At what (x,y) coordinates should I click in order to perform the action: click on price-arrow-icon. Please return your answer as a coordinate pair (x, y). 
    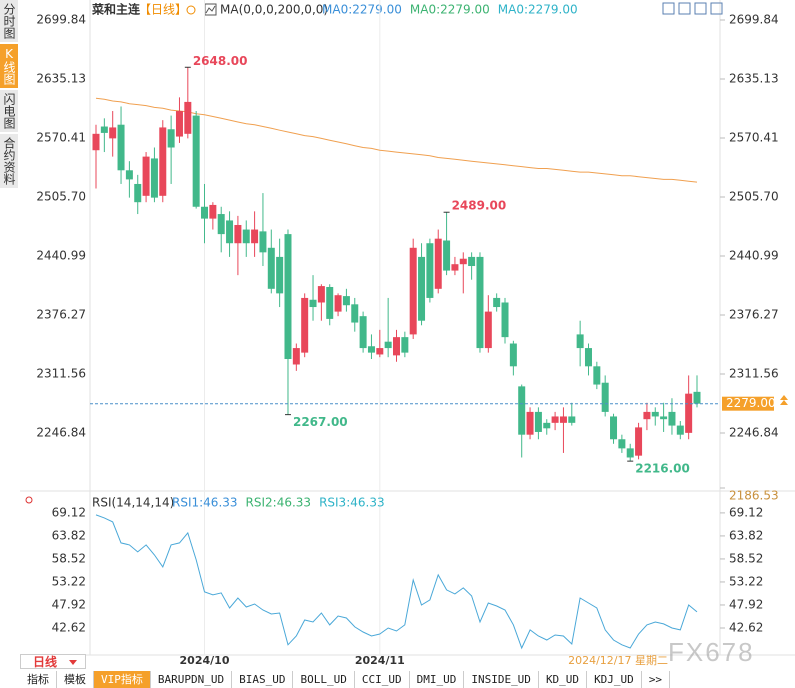
    Looking at the image, I should click on (784, 400).